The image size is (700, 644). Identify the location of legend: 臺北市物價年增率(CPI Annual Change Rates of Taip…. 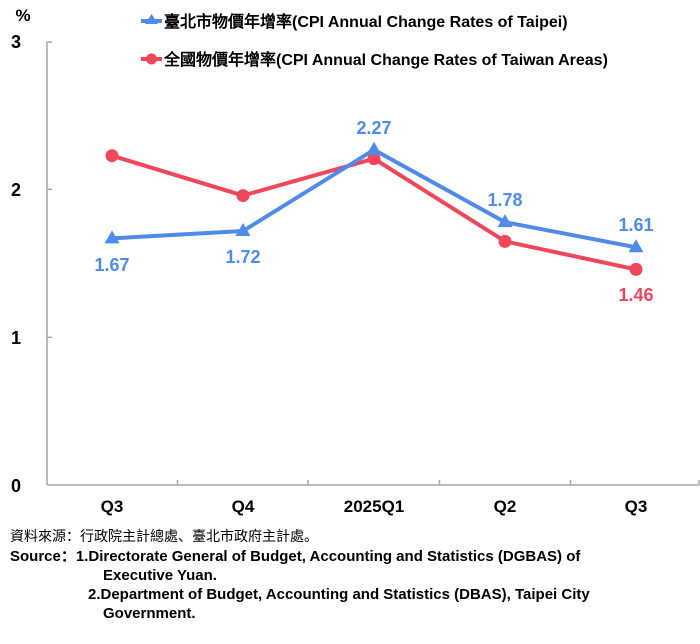
(374, 40).